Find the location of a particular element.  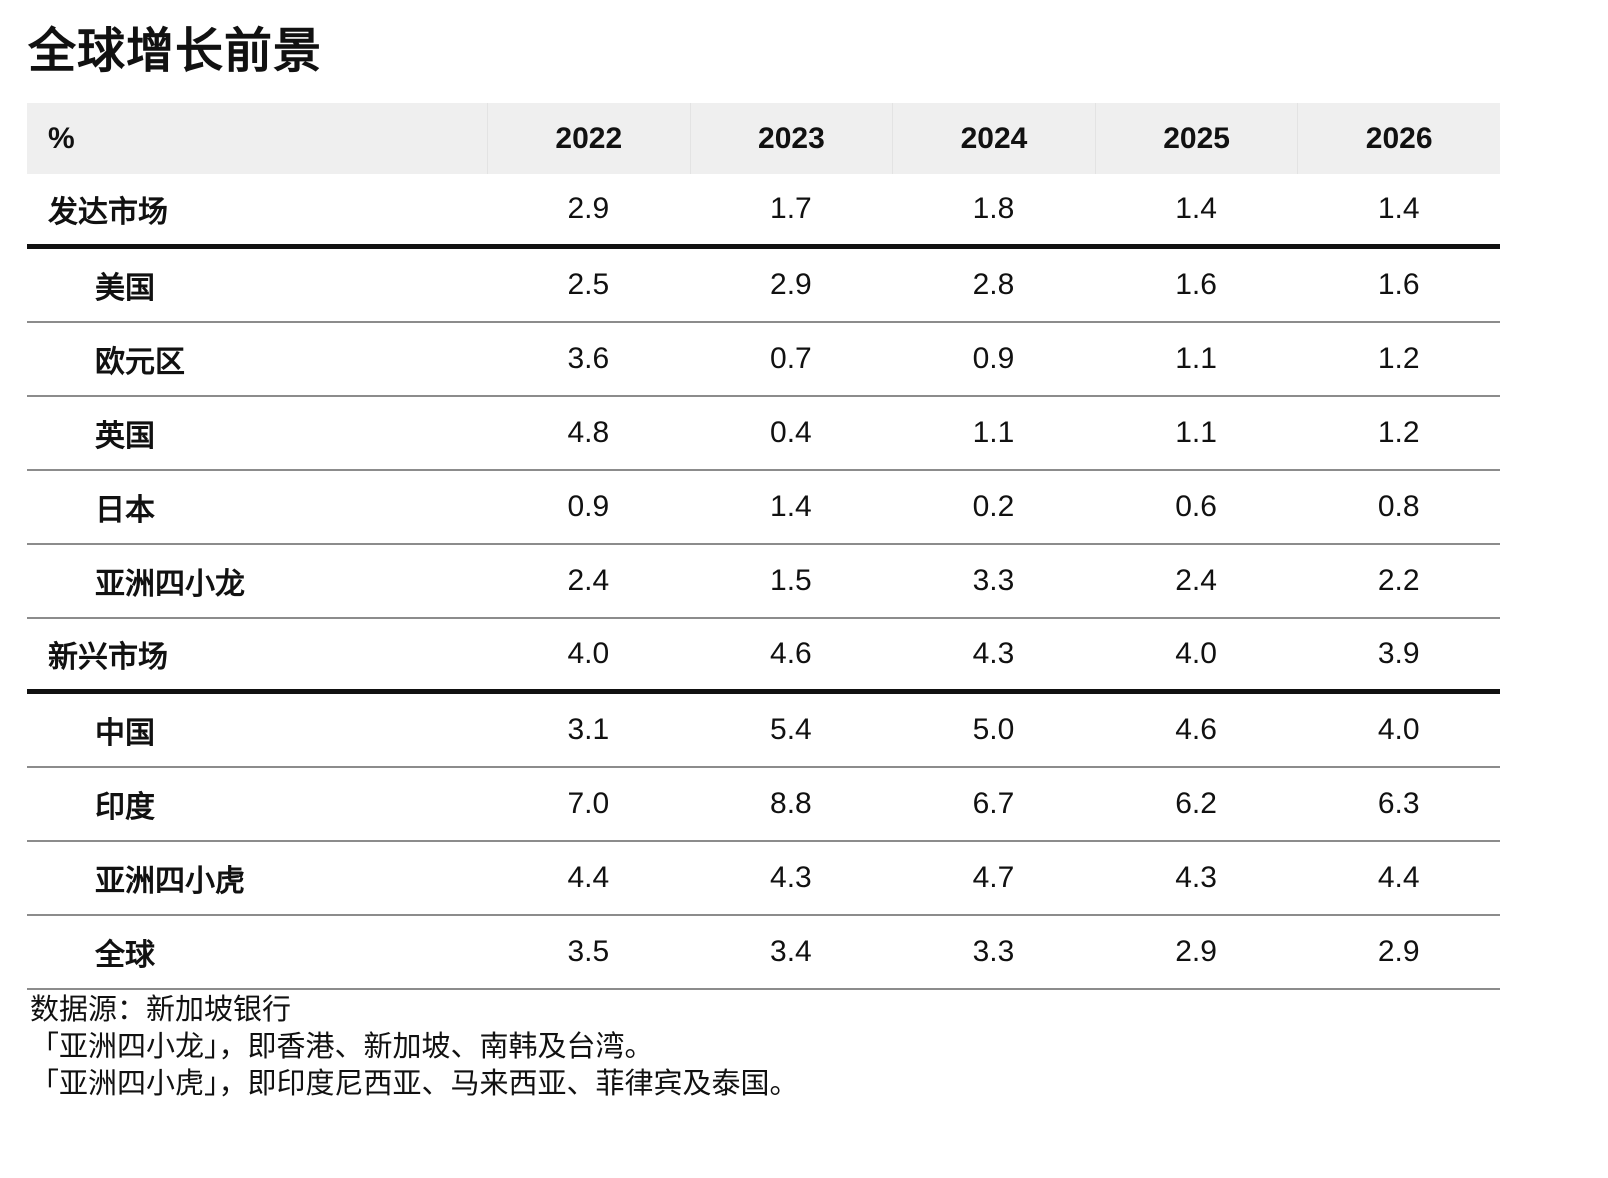

value-cell: 2.5 is located at coordinates (588, 284).